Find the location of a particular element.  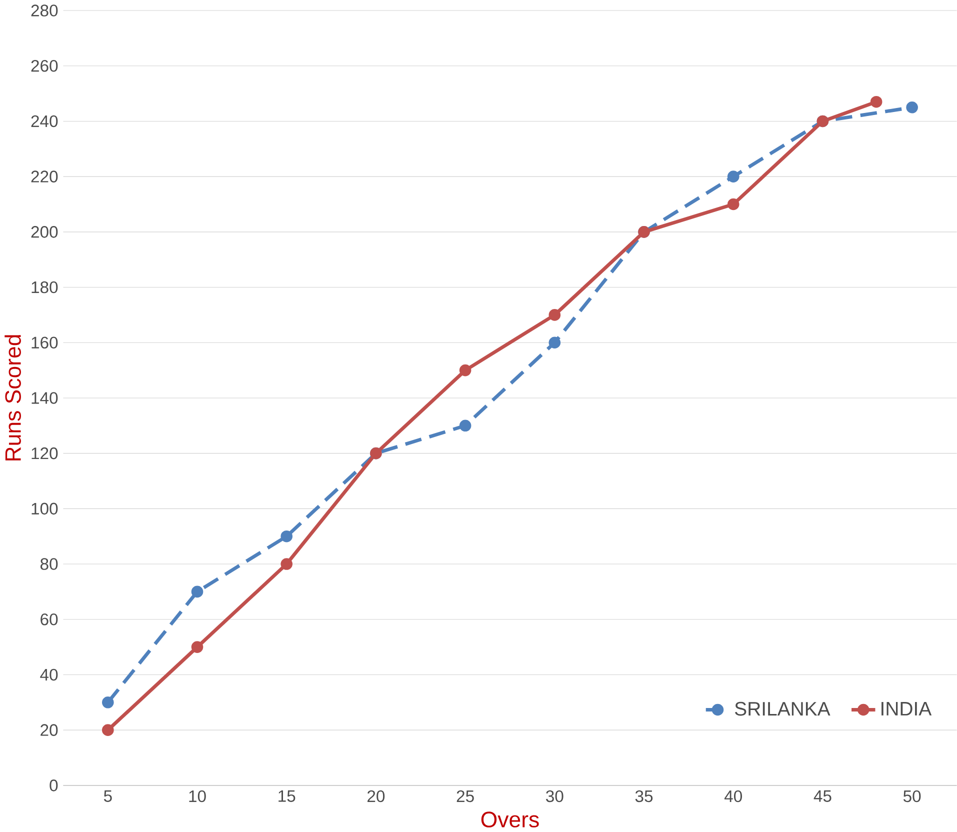

y-tick-label: 280 is located at coordinates (44, 10).